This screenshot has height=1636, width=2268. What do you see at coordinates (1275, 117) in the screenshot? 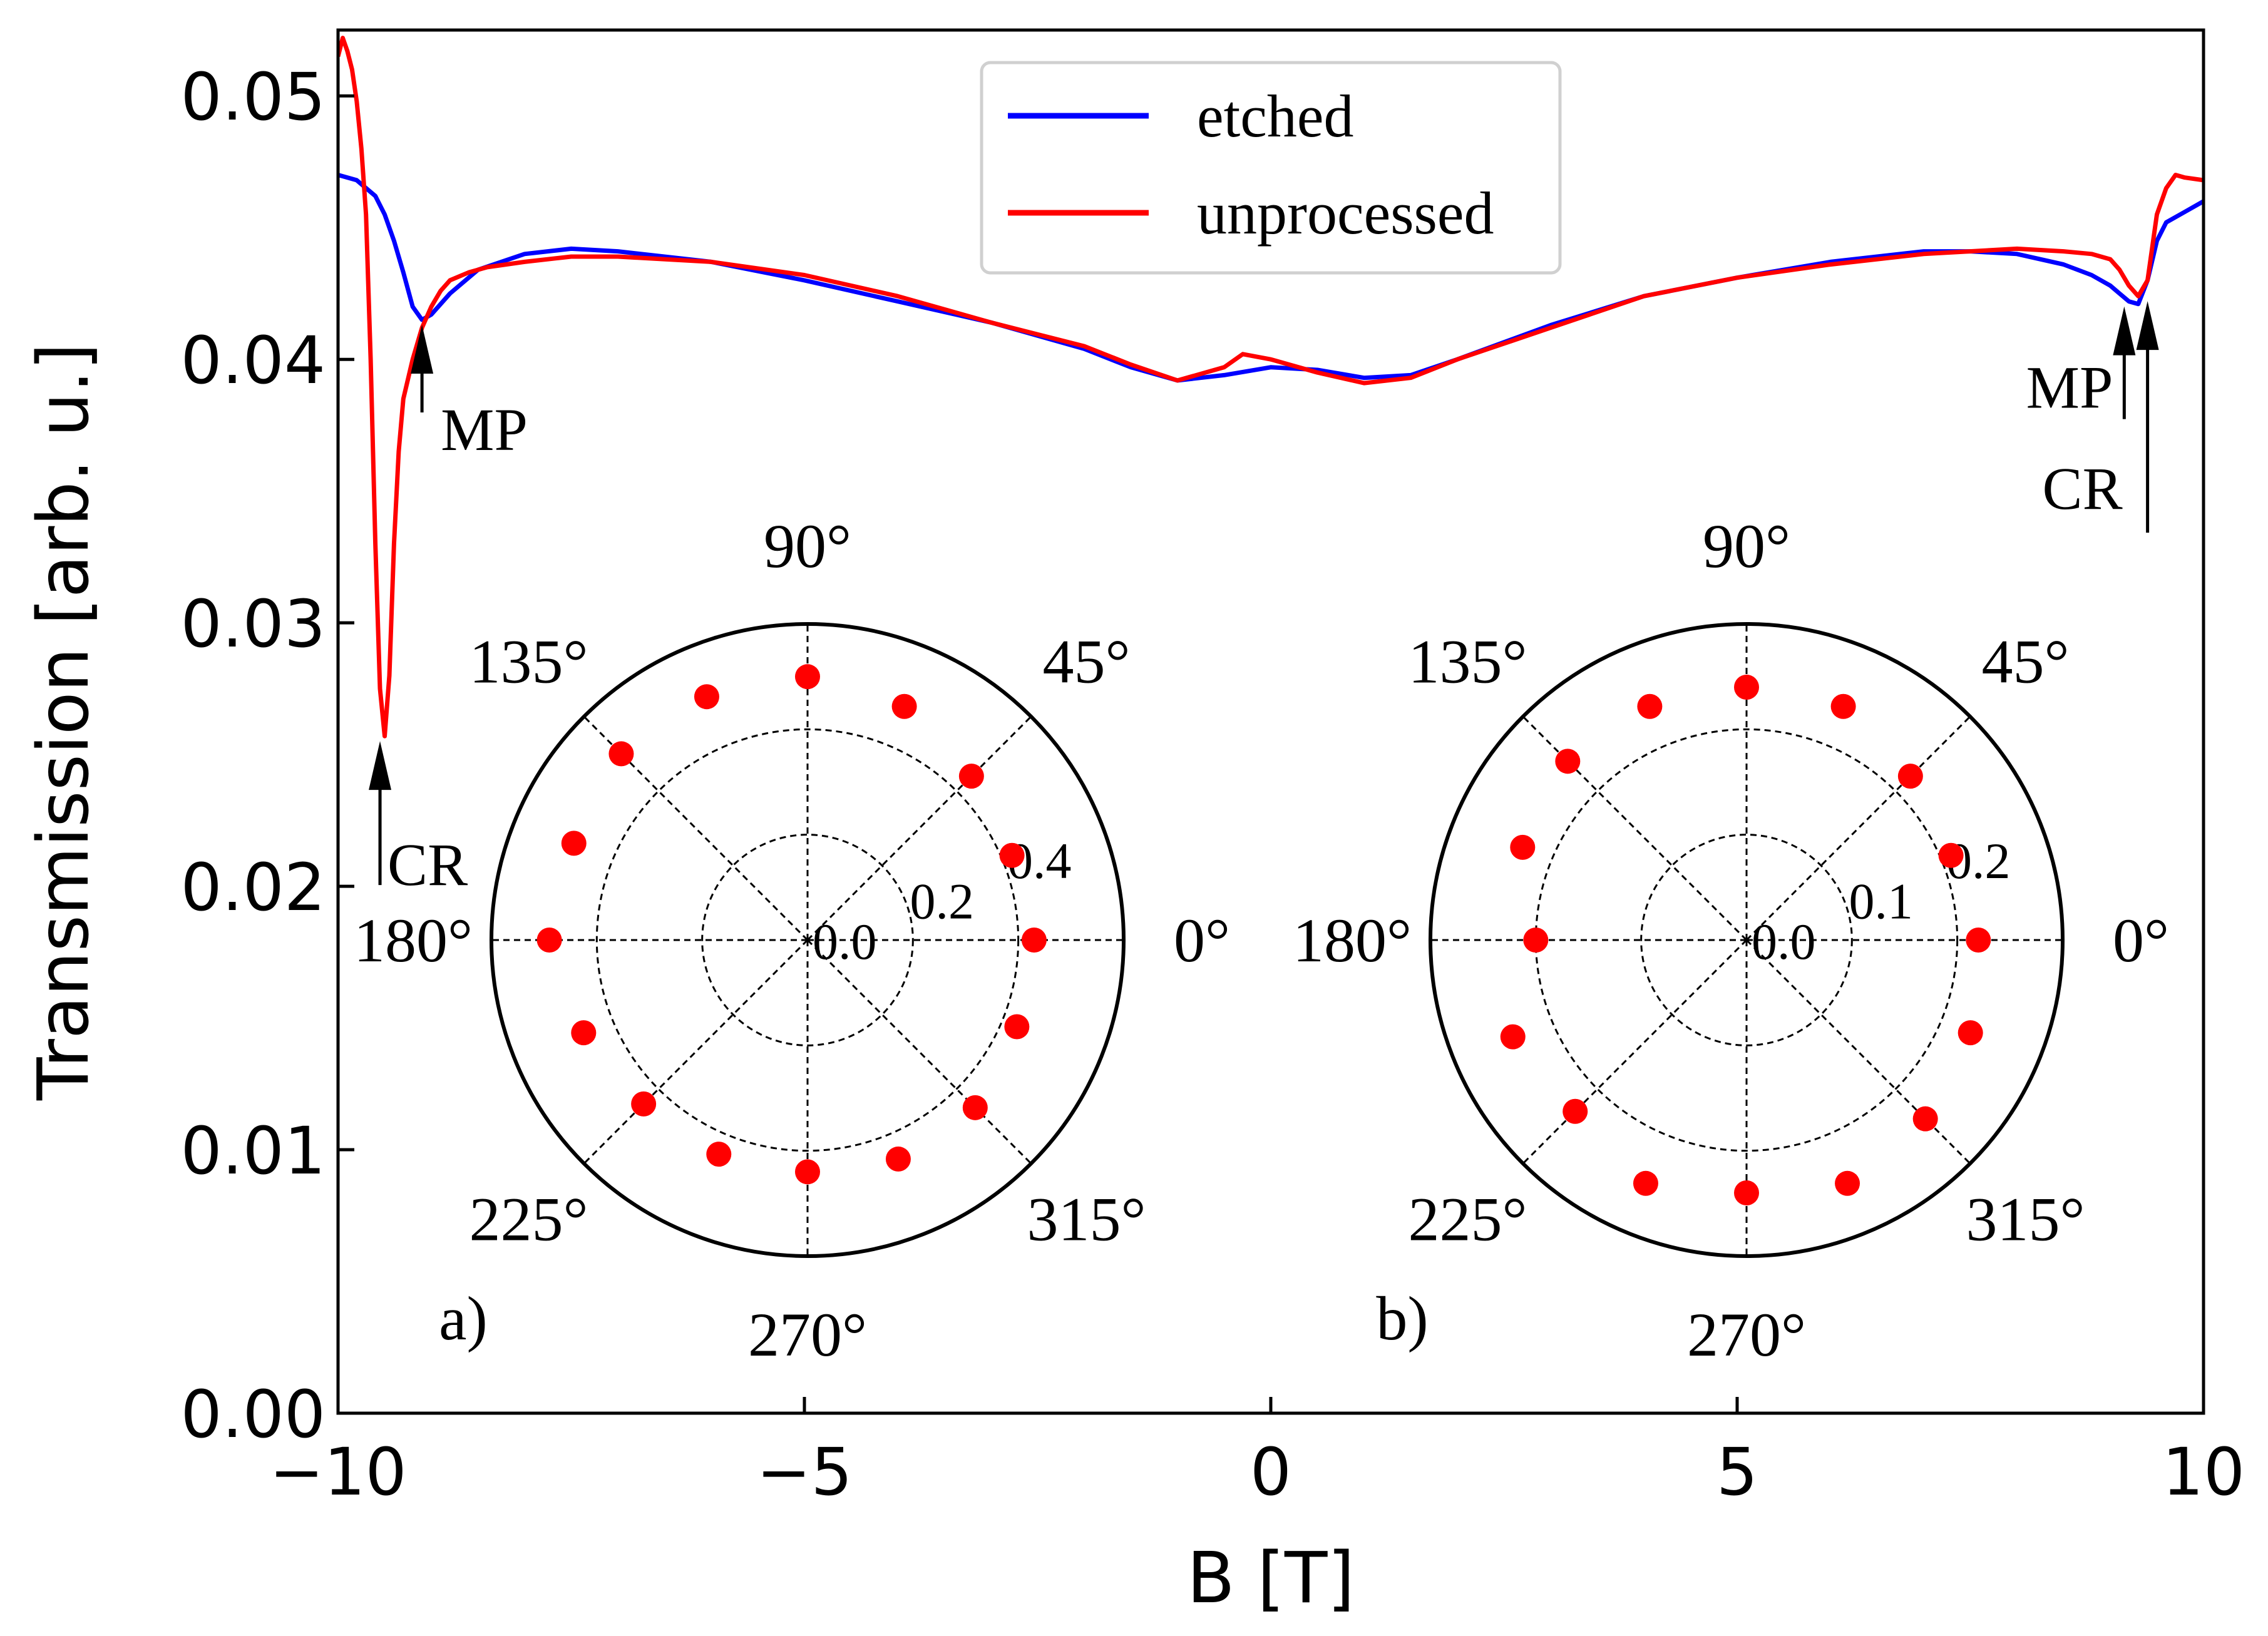
I see `legend-label-etched: etched` at bounding box center [1275, 117].